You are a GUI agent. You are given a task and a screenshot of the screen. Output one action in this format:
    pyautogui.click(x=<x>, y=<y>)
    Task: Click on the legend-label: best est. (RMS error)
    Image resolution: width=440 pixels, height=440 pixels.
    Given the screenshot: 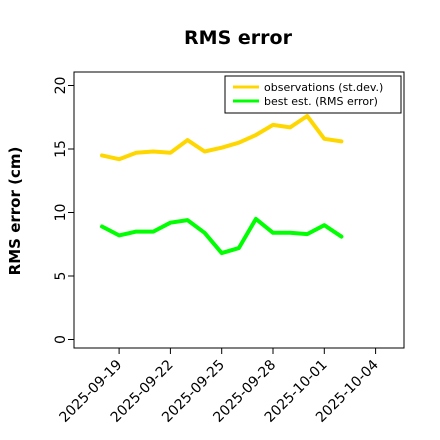 What is the action you would take?
    pyautogui.click(x=321, y=101)
    